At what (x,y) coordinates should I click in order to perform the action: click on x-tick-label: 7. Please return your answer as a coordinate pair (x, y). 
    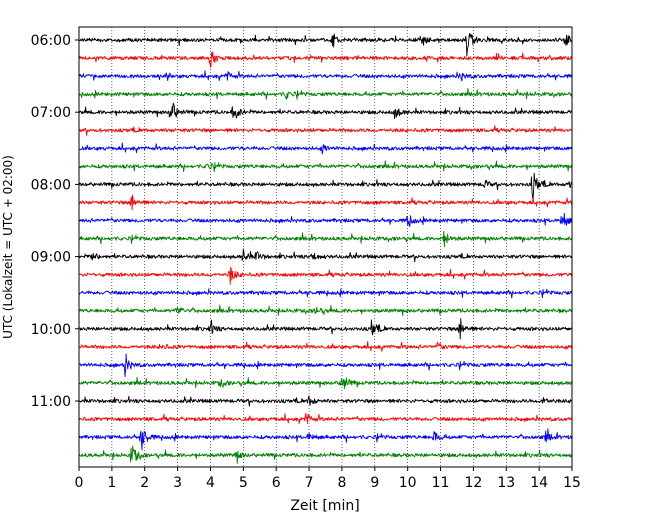
    Looking at the image, I should click on (309, 483).